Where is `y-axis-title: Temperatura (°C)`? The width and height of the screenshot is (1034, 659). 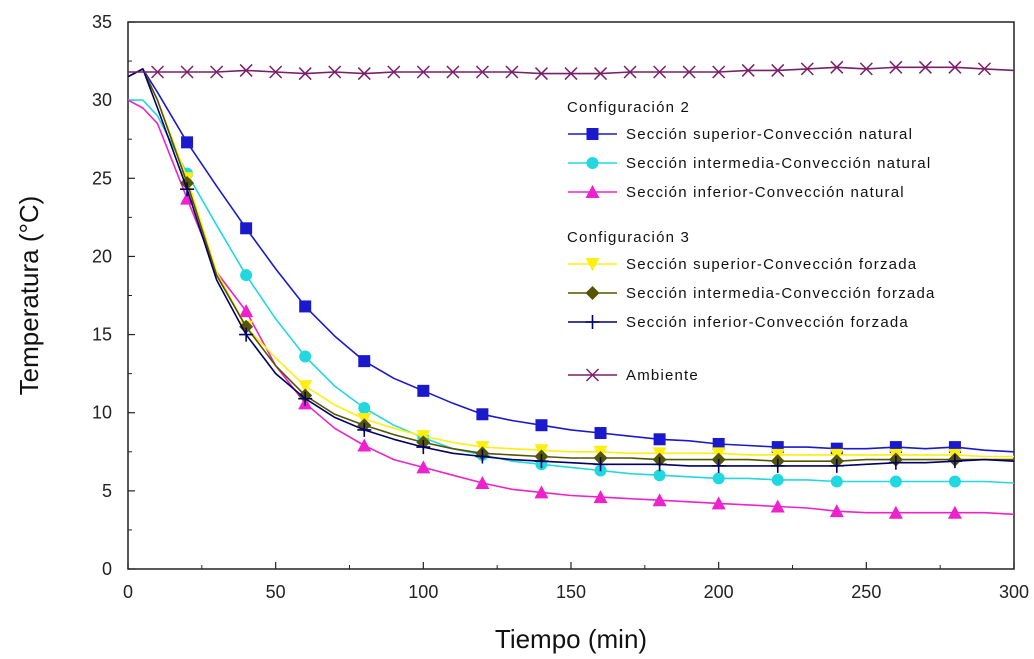
y-axis-title: Temperatura (°C) is located at coordinates (29, 296).